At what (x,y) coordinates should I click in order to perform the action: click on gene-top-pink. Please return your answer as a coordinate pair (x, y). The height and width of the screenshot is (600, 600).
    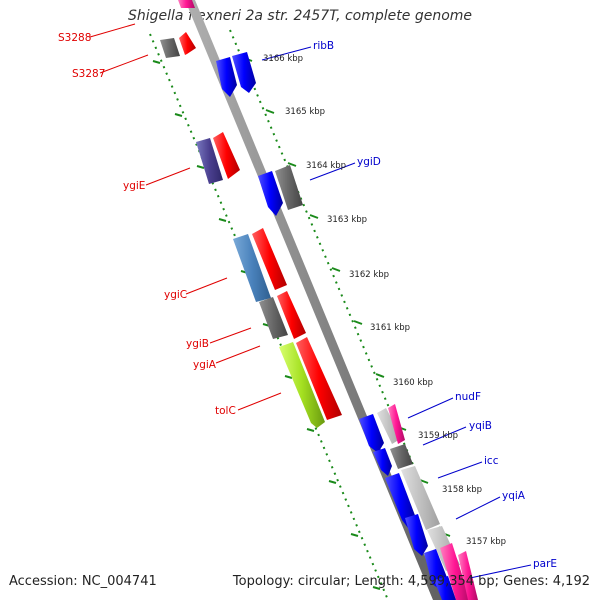
    Looking at the image, I should click on (186, 4).